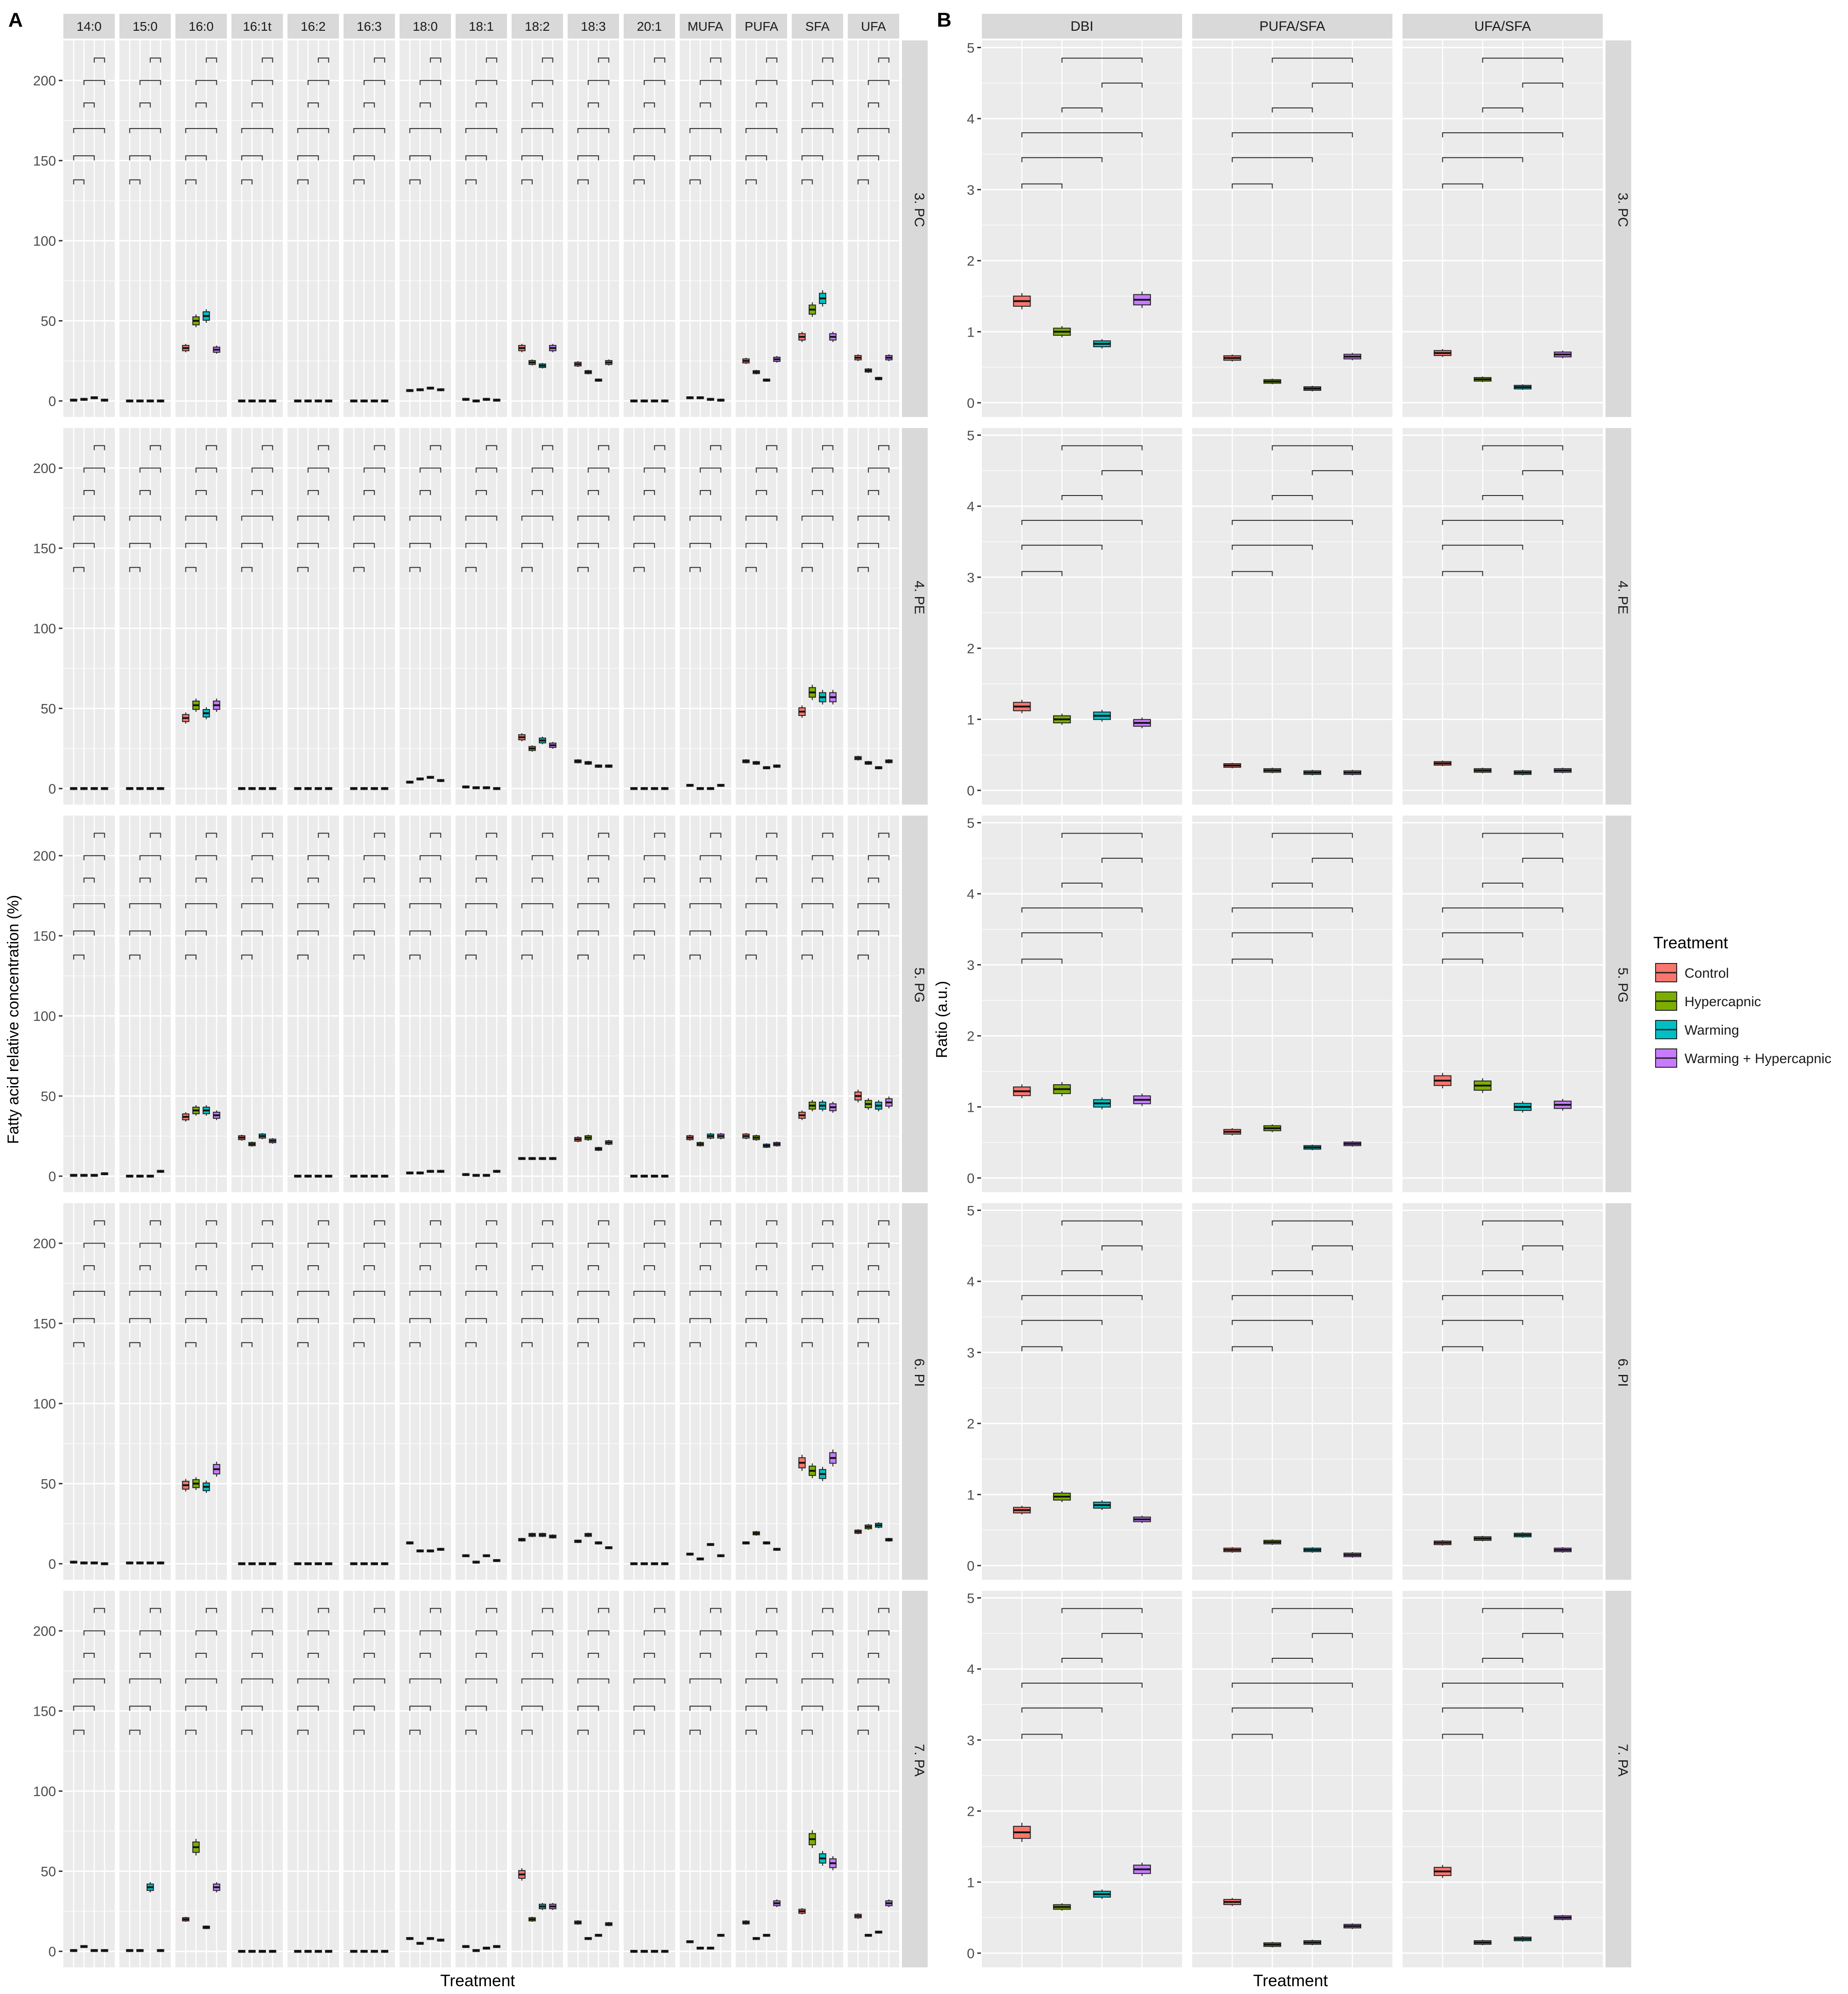  Describe the element at coordinates (1081, 26) in the screenshot. I see `strip-label-dbi: DBI` at that location.